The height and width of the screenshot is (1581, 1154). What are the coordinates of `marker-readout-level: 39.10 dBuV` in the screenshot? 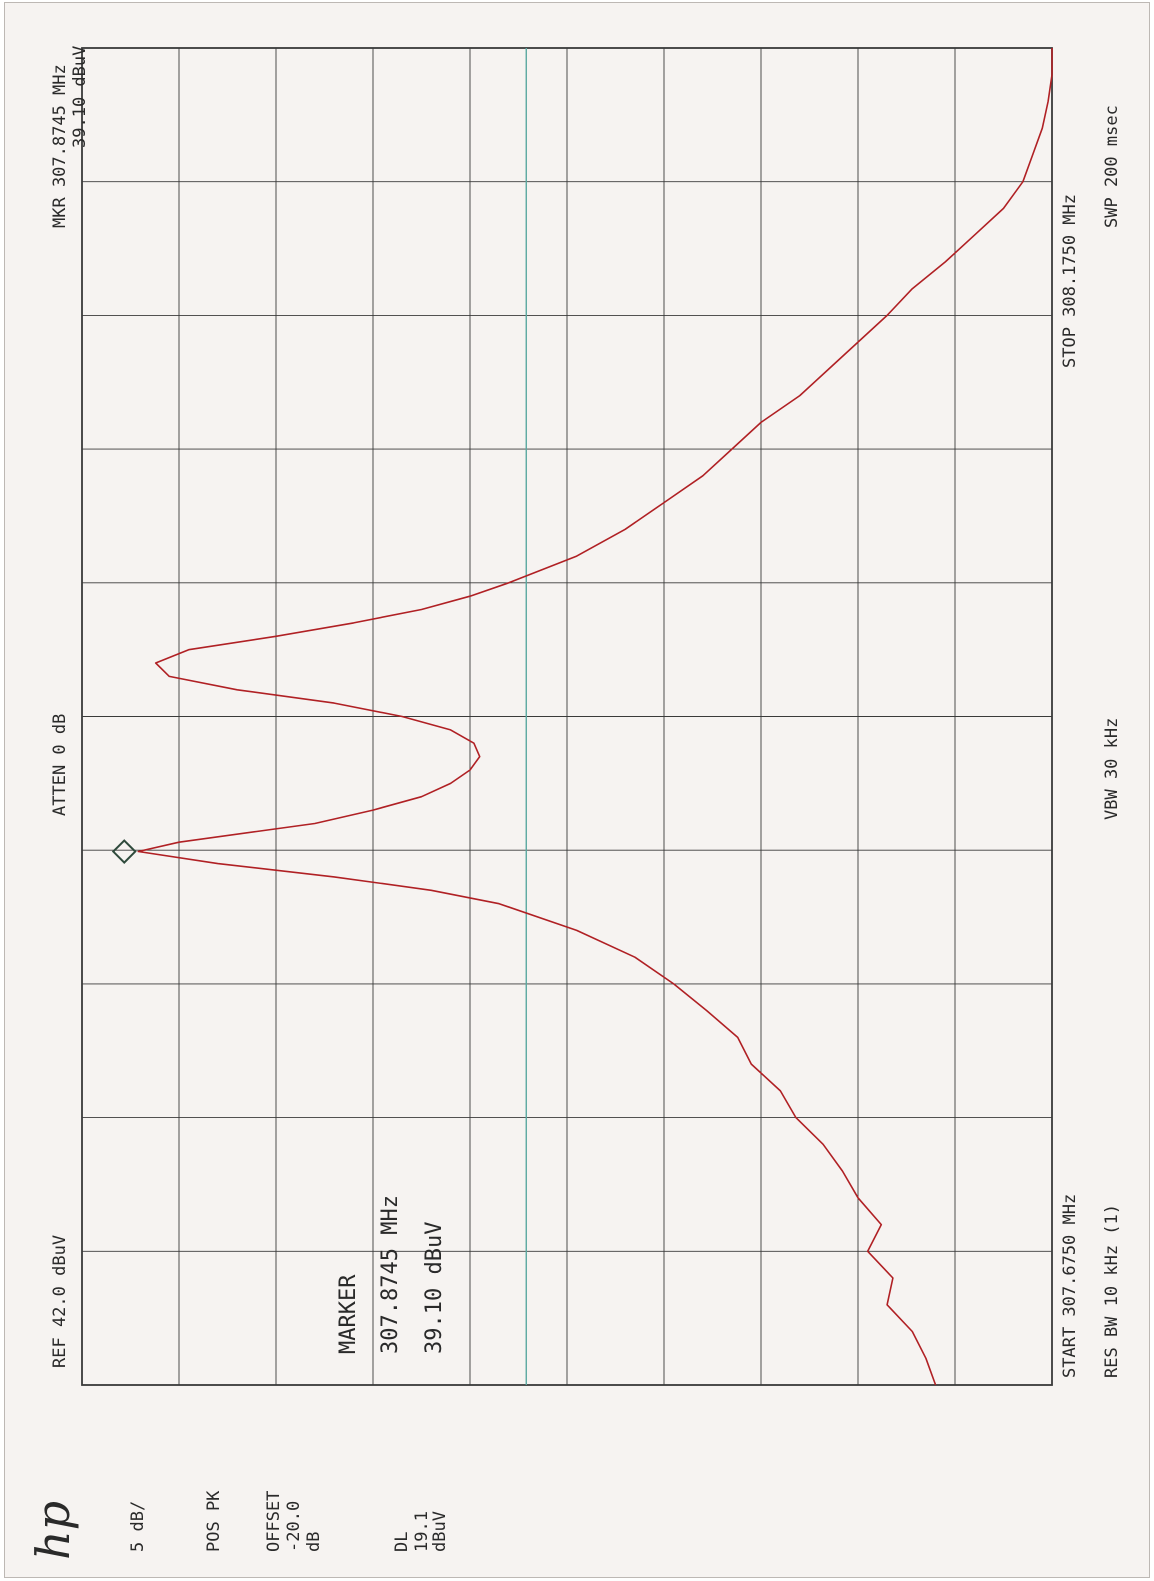 It's located at (80, 96).